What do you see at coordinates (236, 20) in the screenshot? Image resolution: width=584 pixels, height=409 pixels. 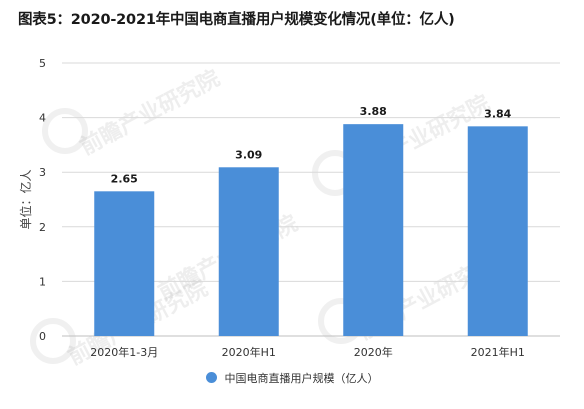 I see `chart-title: 图表5：2020-2021年中国电商直播用户规模变化情况(单位：亿人)` at bounding box center [236, 20].